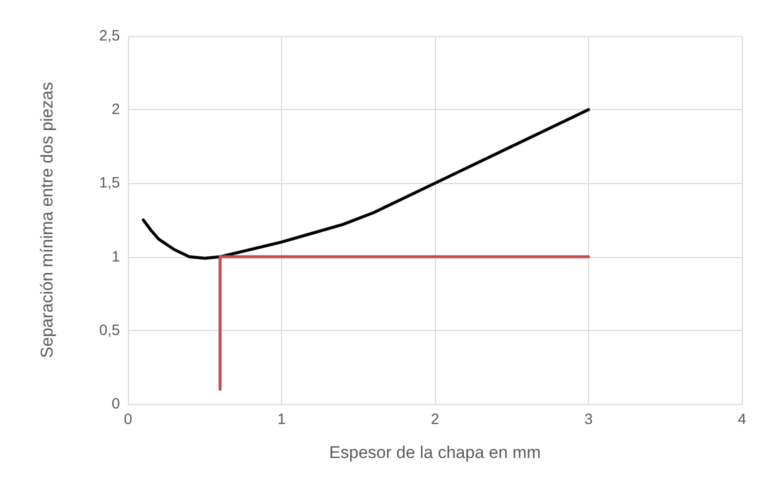 The image size is (772, 500). I want to click on y-tick-label: 1,5, so click(109, 183).